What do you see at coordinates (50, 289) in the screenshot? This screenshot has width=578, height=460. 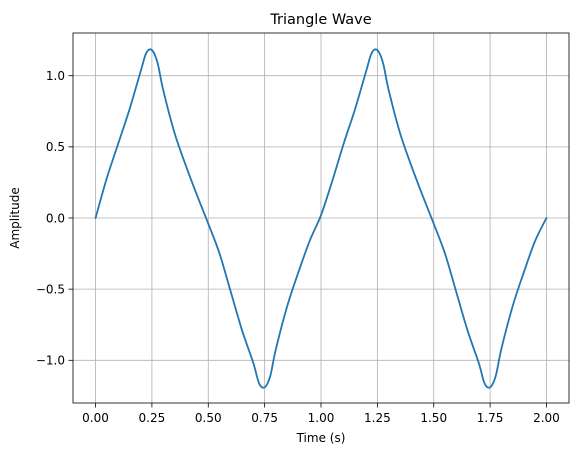 I see `y-tick-label: −0.5` at bounding box center [50, 289].